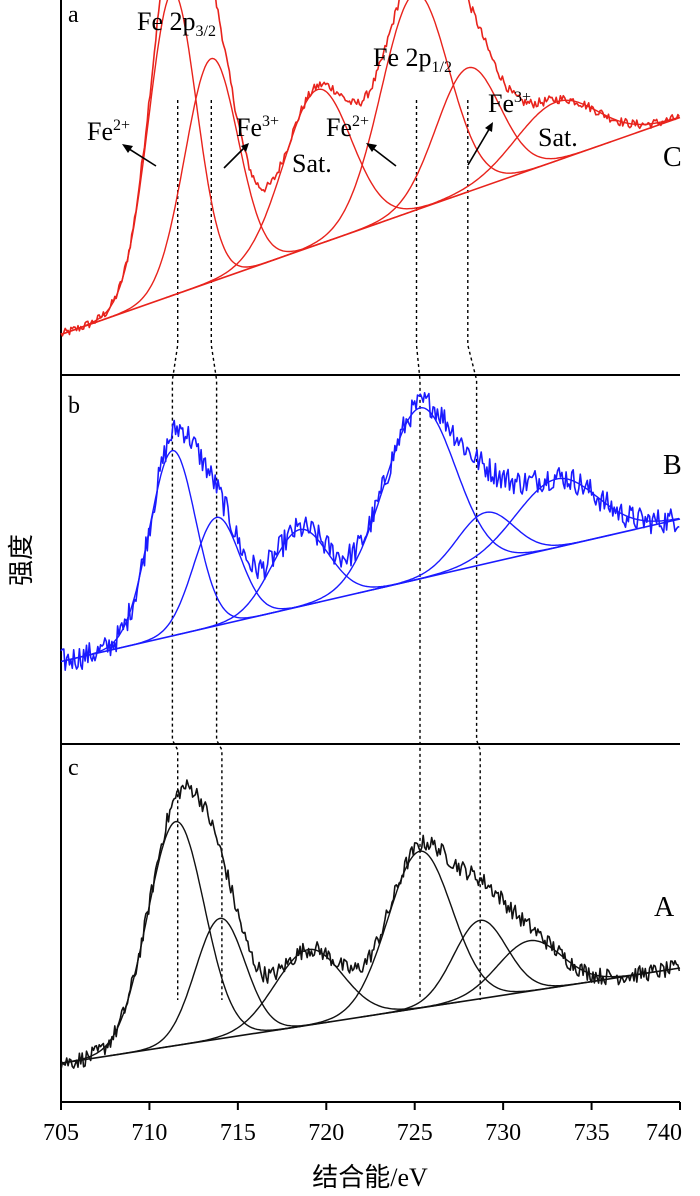 Image resolution: width=700 pixels, height=1196 pixels. Describe the element at coordinates (108, 131) in the screenshot. I see `annotation-fe2-left: Fe2+` at that location.